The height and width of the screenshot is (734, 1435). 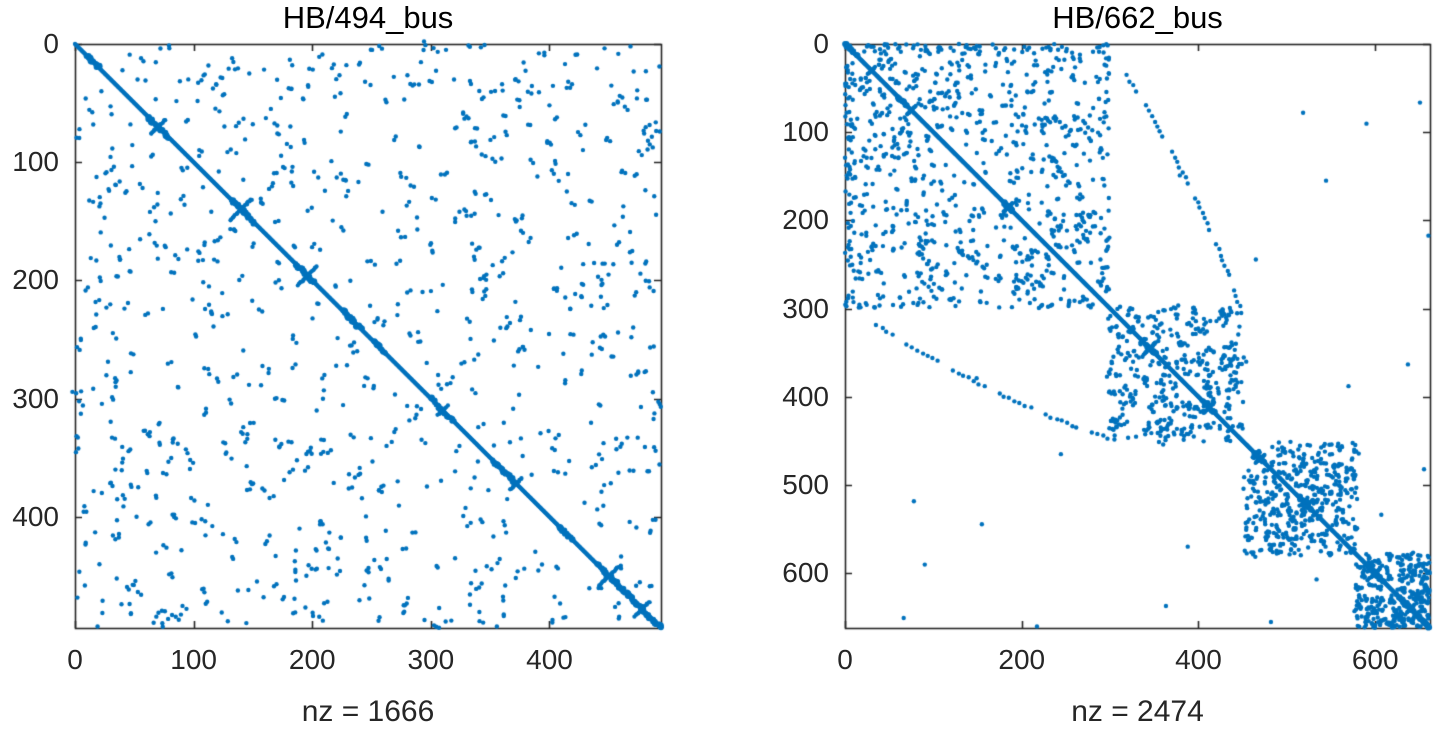 I want to click on x-tick-label: 100, so click(x=193, y=659).